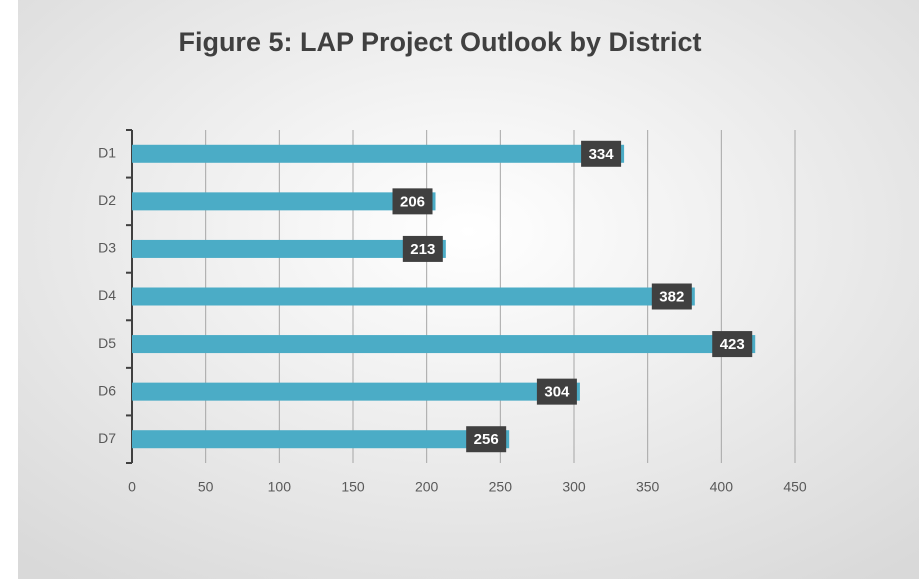 The image size is (919, 579). I want to click on y-tick-label: D2, so click(107, 200).